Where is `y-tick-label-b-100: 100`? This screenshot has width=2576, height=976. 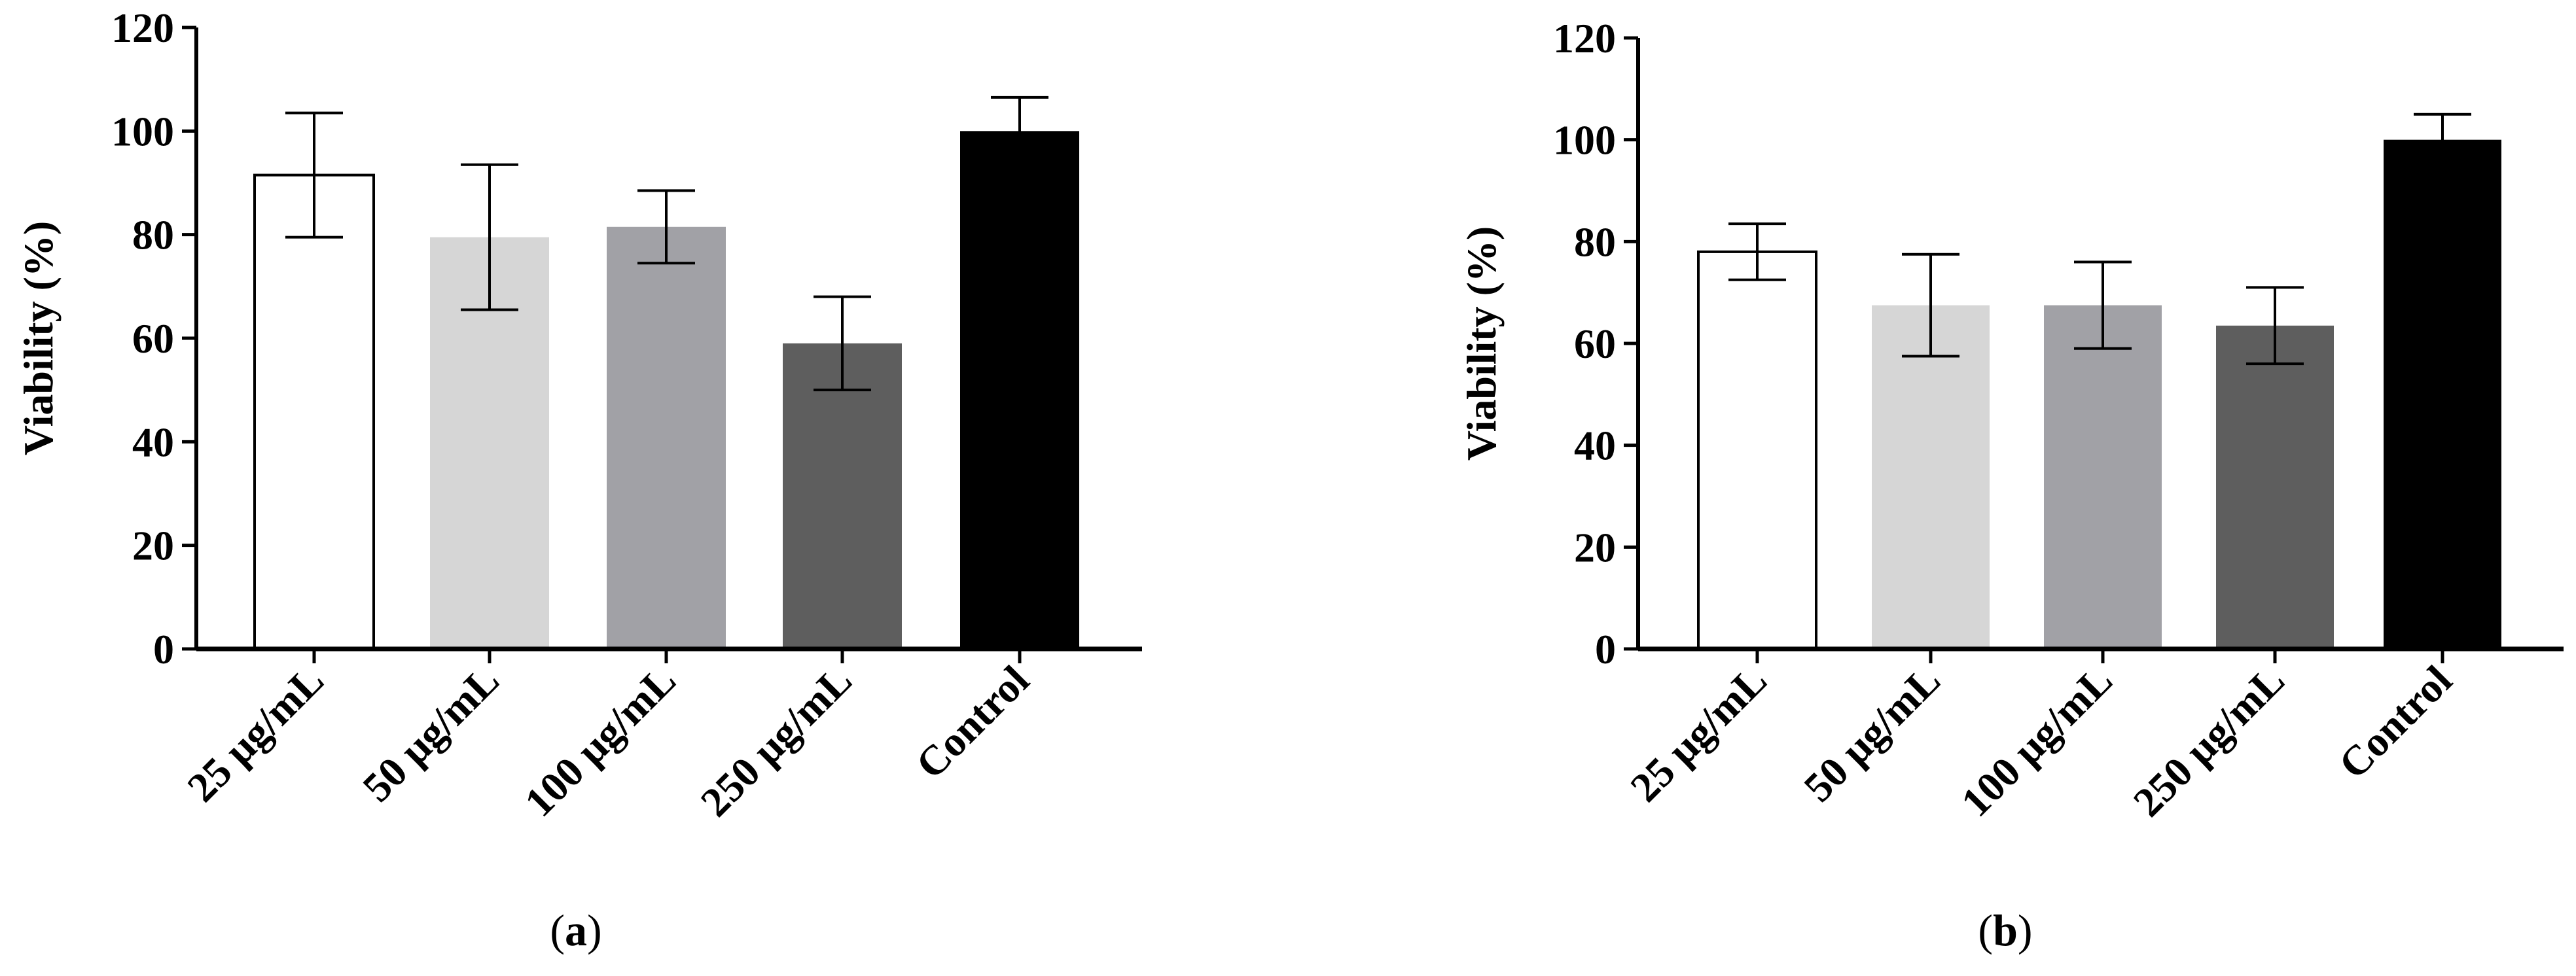
y-tick-label-b-100: 100 is located at coordinates (1584, 140).